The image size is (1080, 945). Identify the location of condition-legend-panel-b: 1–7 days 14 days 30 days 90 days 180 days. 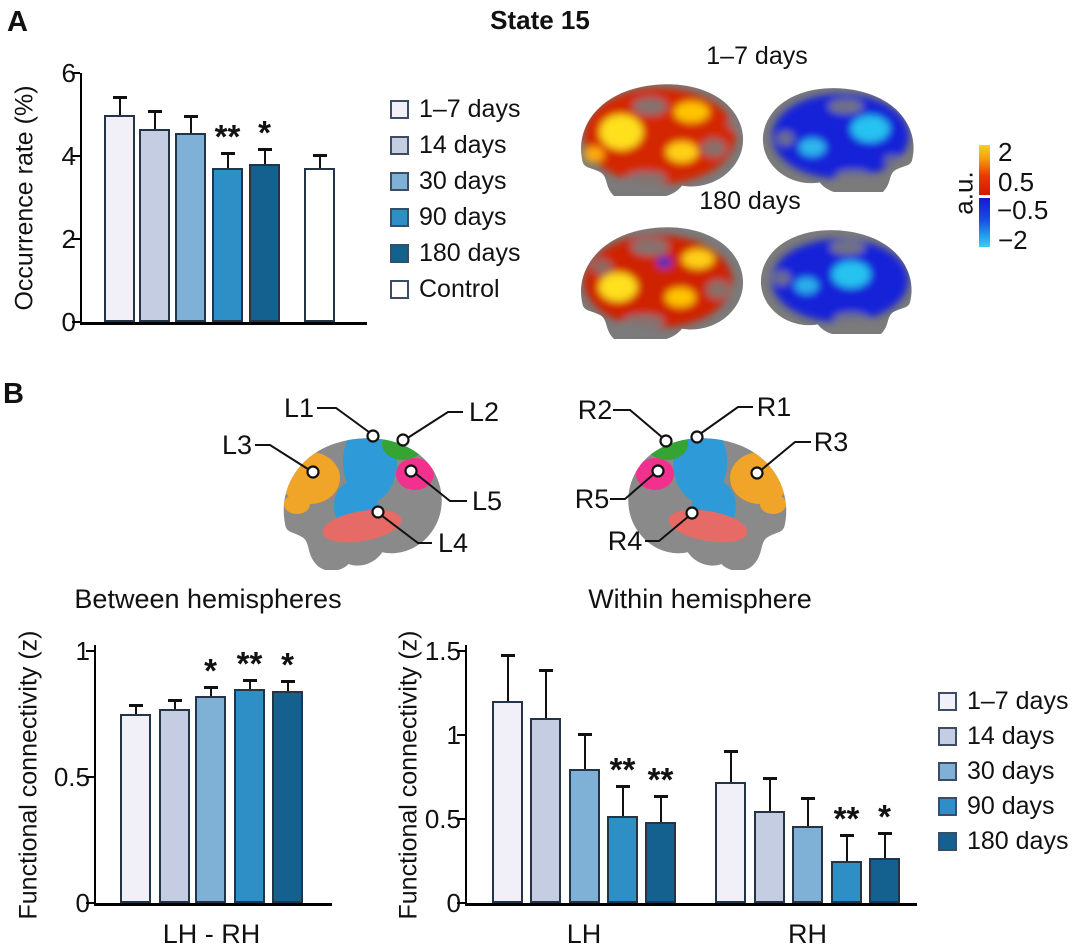
(1003, 771).